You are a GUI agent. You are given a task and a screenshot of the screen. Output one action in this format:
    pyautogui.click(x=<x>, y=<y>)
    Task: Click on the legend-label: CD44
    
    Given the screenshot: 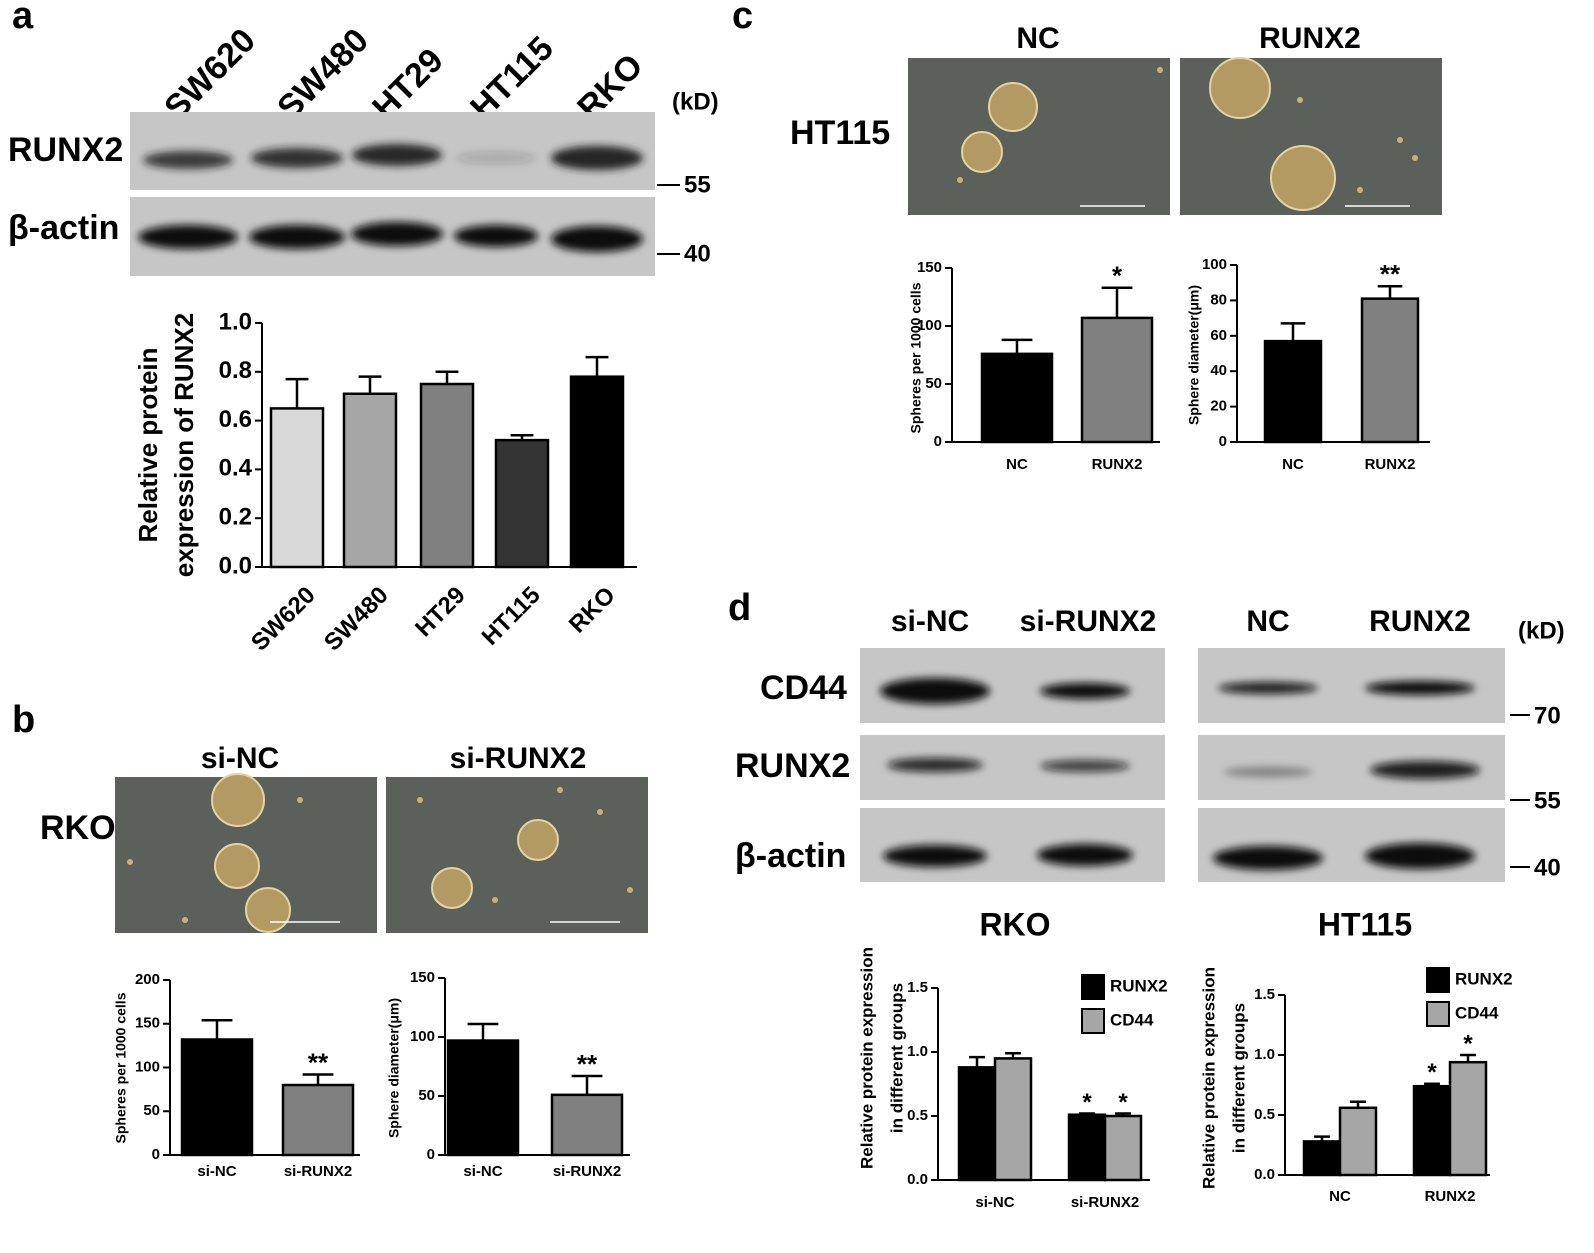 What is the action you would take?
    pyautogui.click(x=1477, y=1012)
    